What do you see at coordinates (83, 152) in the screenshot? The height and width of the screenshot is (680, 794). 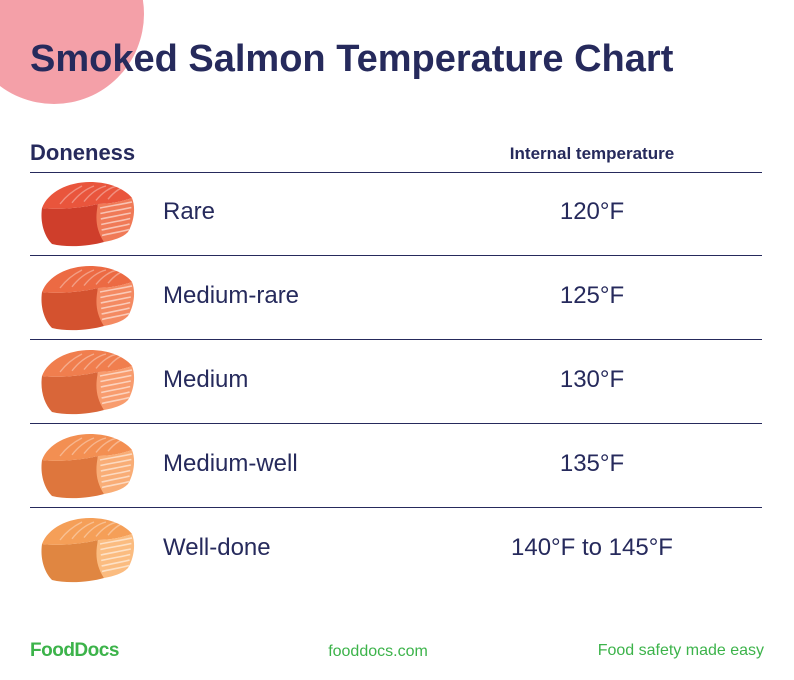 I see `doneness-column-header: Doneness` at bounding box center [83, 152].